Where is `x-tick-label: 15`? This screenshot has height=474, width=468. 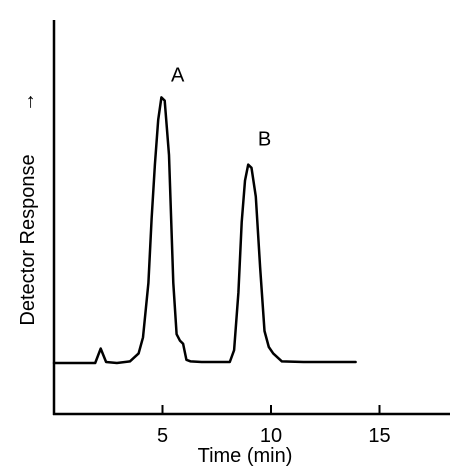
x-tick-label: 15 is located at coordinates (379, 436).